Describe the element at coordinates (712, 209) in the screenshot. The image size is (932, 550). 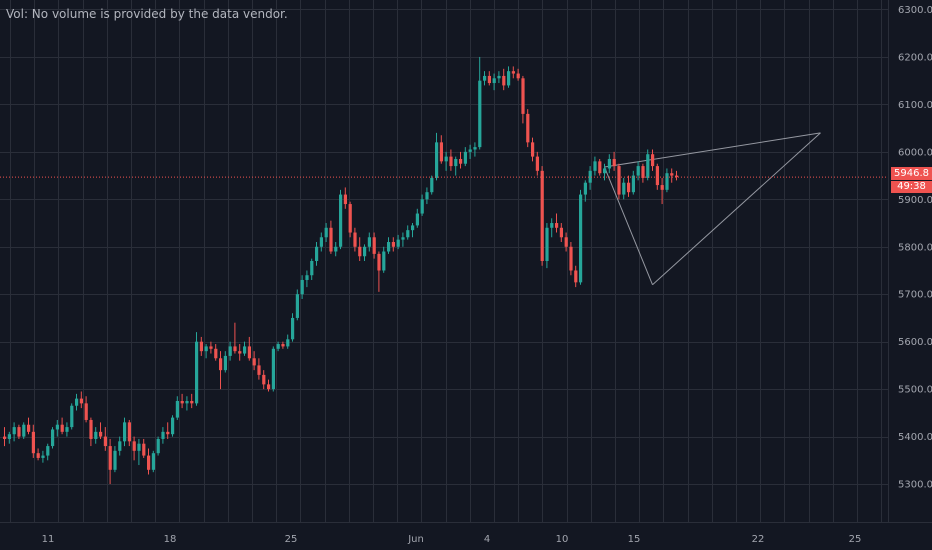
I see `drawings-layer` at that location.